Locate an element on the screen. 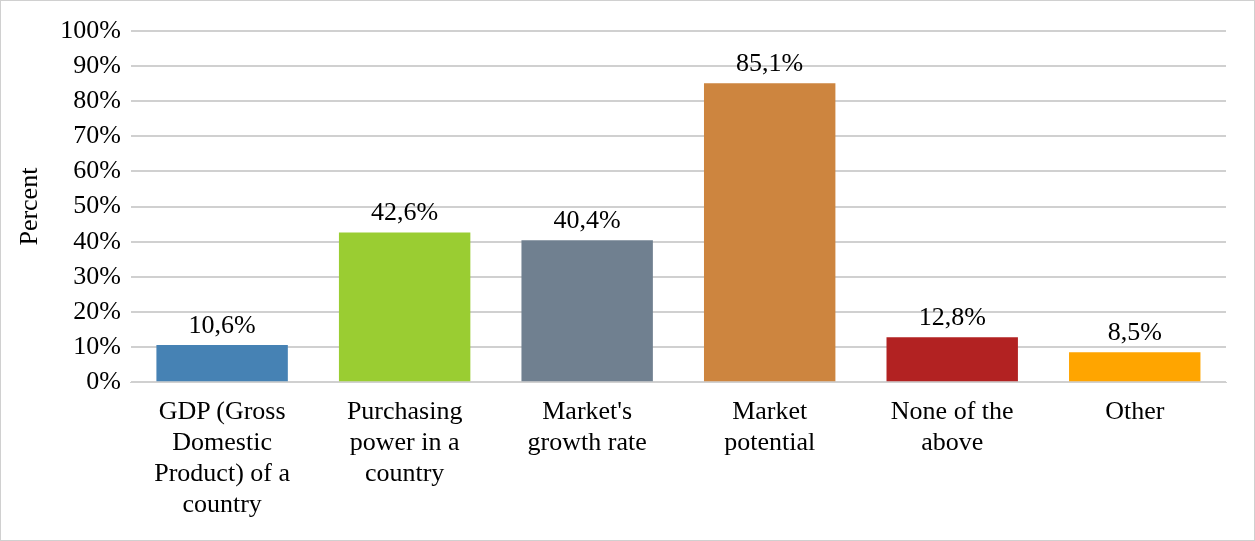 The height and width of the screenshot is (541, 1255). x-tick-label: None of the above is located at coordinates (952, 425).